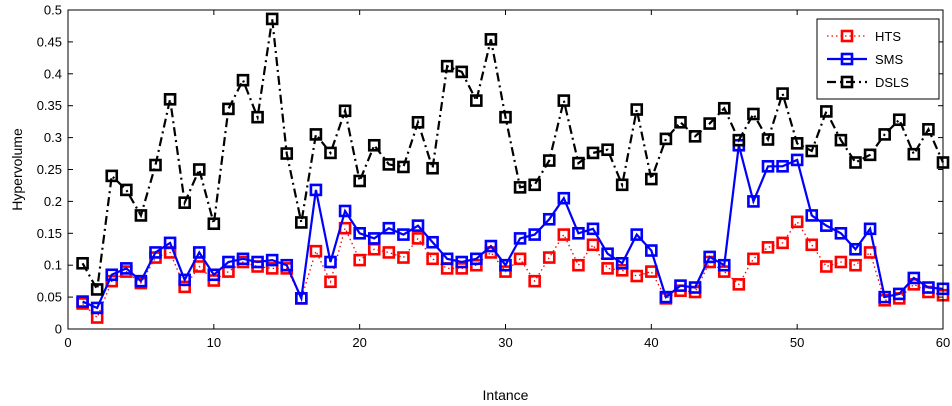 This screenshot has height=406, width=952. Describe the element at coordinates (847, 82) in the screenshot. I see `legend-marker-dsls` at that location.